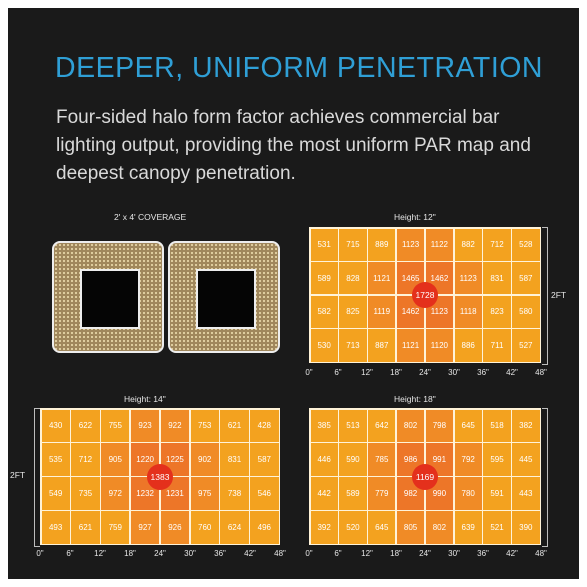  What do you see at coordinates (439, 345) in the screenshot?
I see `par-cell: 1120` at bounding box center [439, 345].